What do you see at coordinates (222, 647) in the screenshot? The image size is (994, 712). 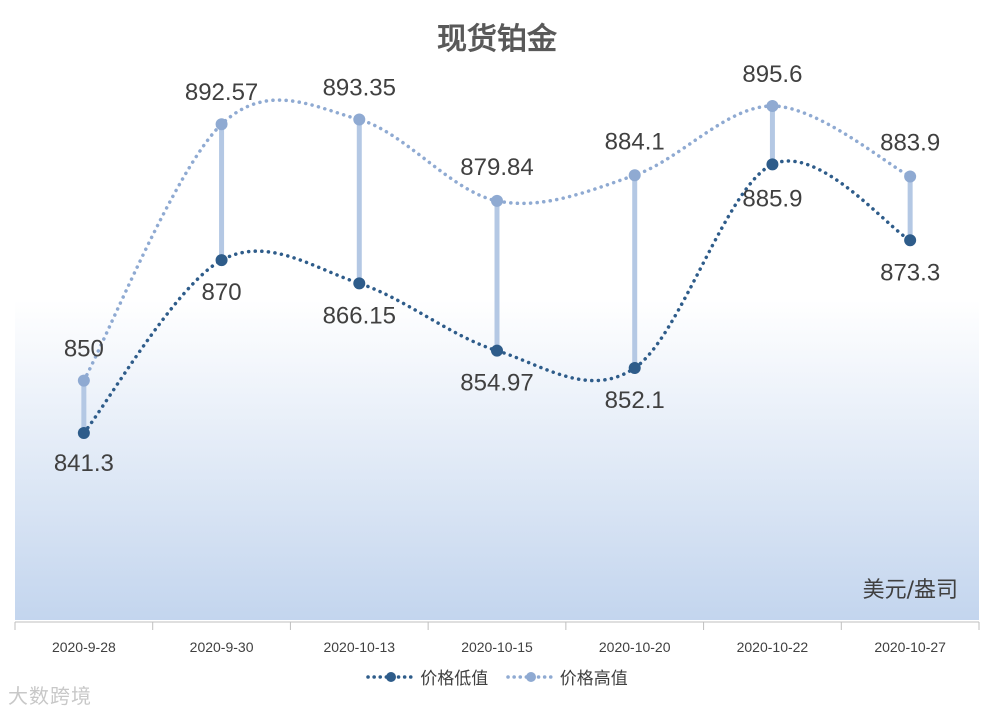 I see `x-tick-label: 2020-9-30` at bounding box center [222, 647].